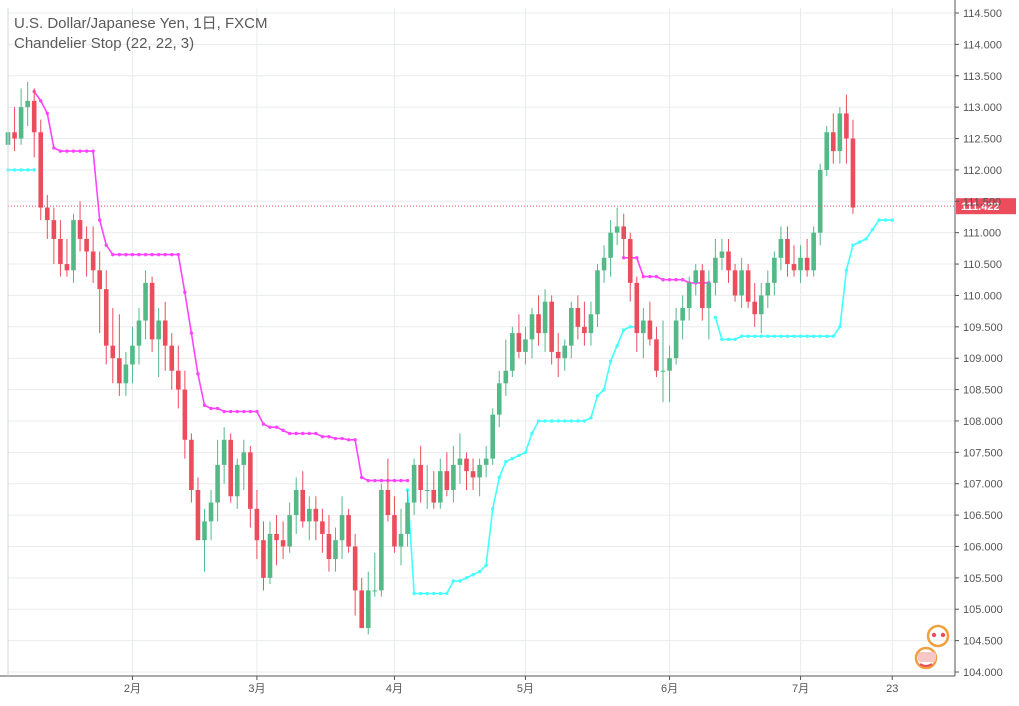  I want to click on last-price-tag, so click(986, 206).